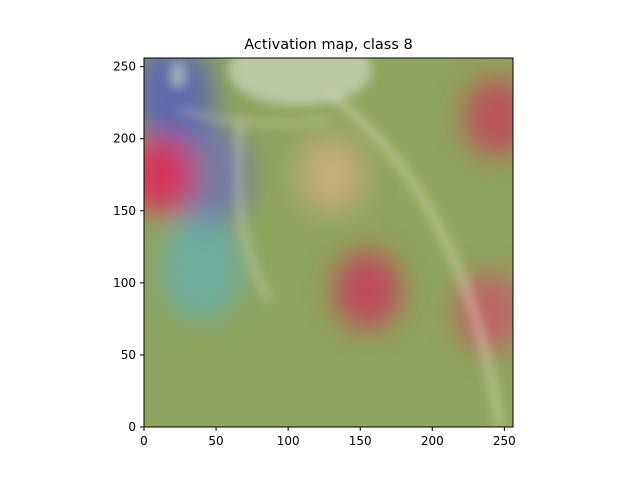  I want to click on x-tick-label-1: 50, so click(215, 441).